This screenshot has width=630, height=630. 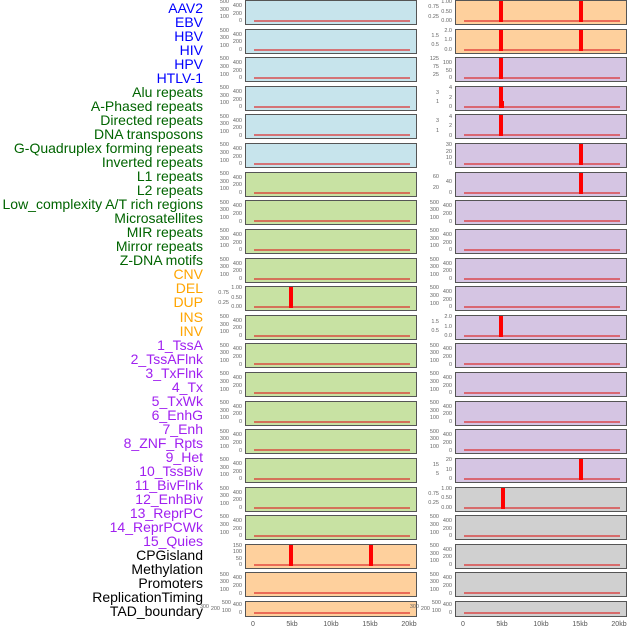 What do you see at coordinates (435, 321) in the screenshot?
I see `y-tick-label: 1.5` at bounding box center [435, 321].